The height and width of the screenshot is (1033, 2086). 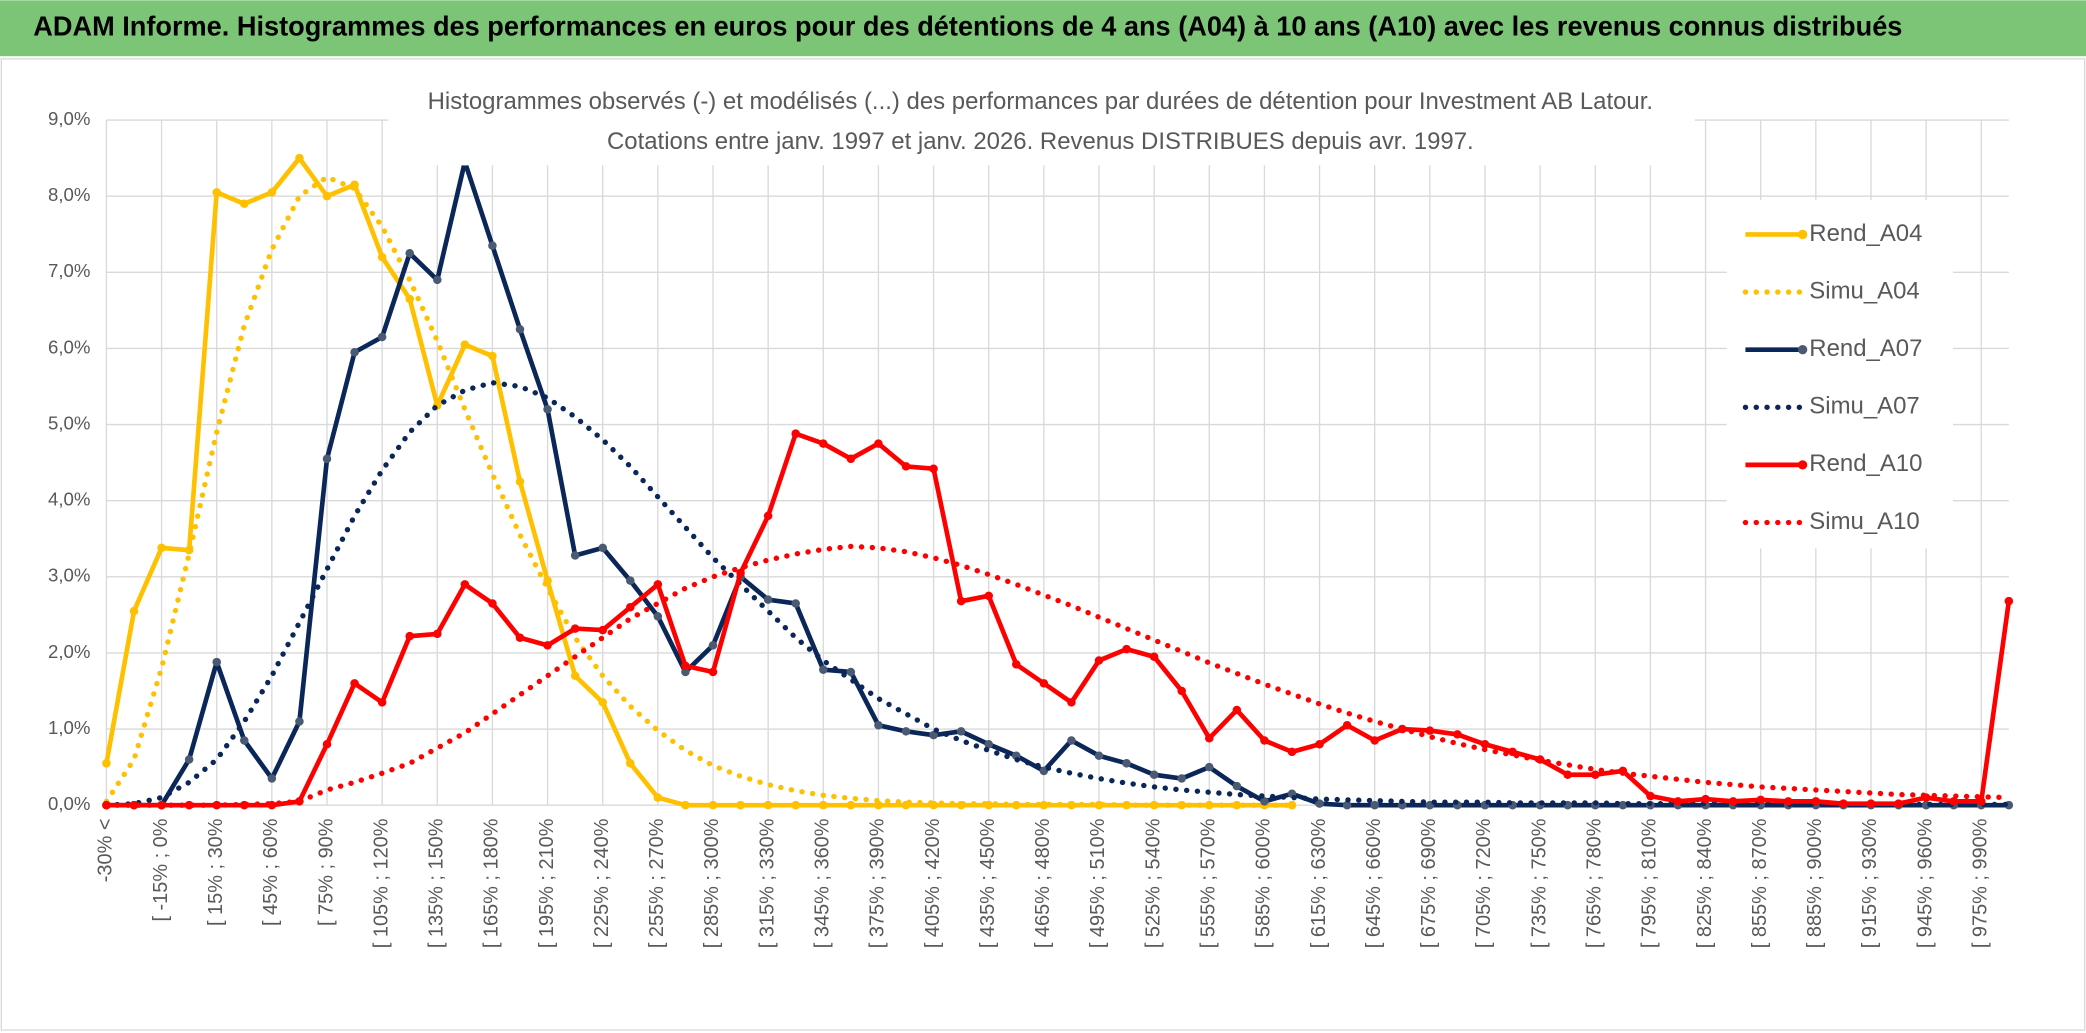 I want to click on title-backdrop, so click(x=1041, y=123).